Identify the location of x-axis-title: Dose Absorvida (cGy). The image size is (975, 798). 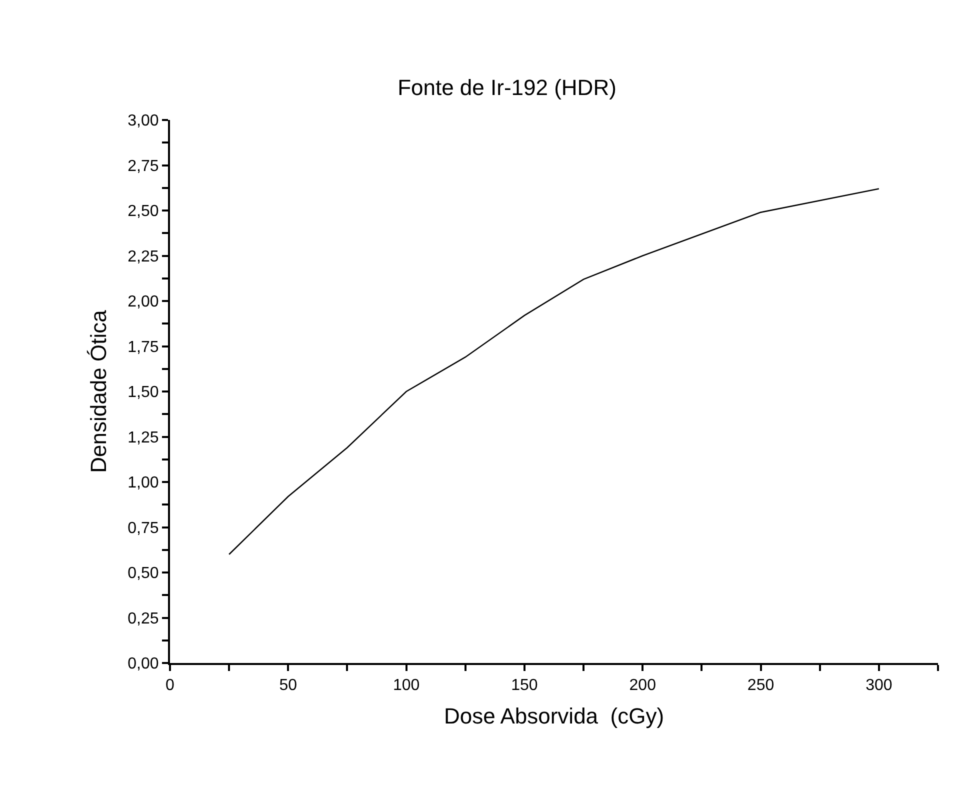
(554, 716).